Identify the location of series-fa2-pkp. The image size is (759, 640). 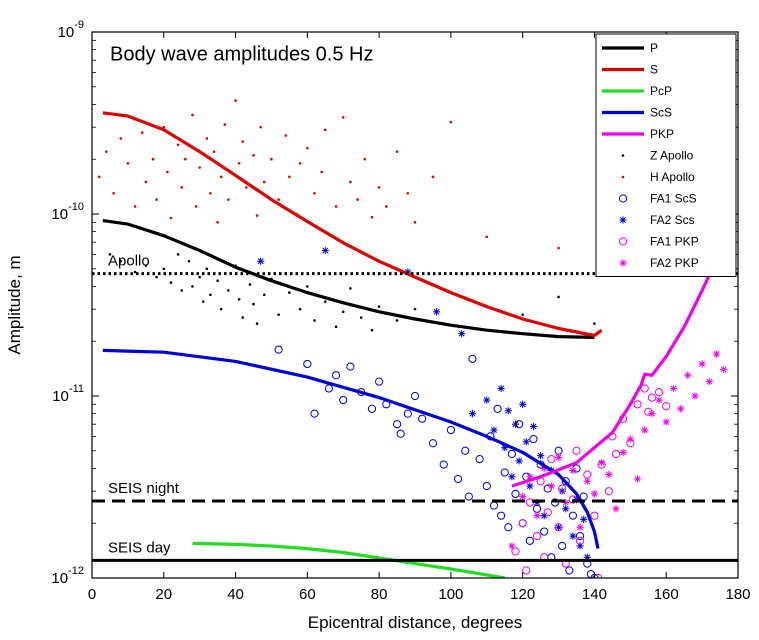
(618, 450).